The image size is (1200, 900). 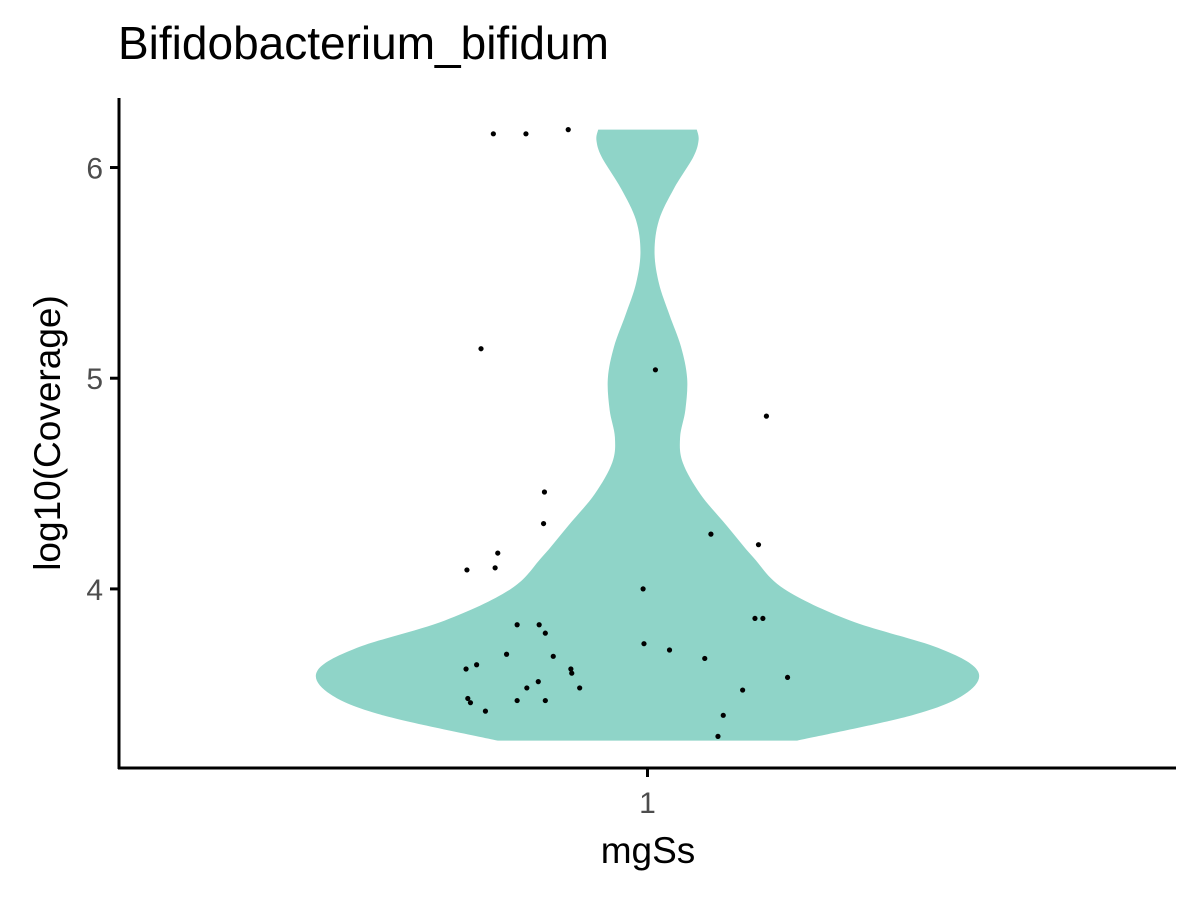 What do you see at coordinates (94, 590) in the screenshot?
I see `y-tick-label: 4` at bounding box center [94, 590].